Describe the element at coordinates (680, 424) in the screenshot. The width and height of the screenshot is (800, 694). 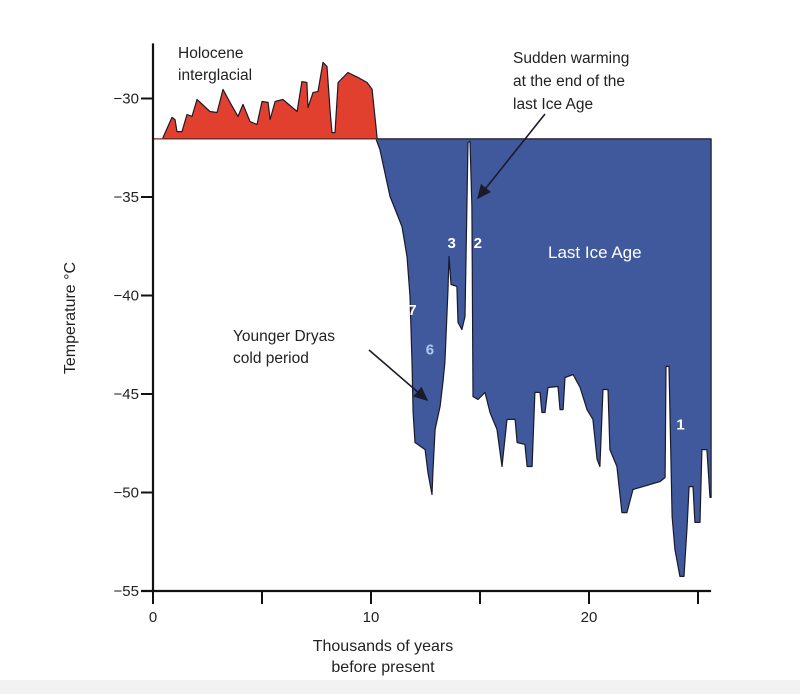
I see `event-number-1: 1` at that location.